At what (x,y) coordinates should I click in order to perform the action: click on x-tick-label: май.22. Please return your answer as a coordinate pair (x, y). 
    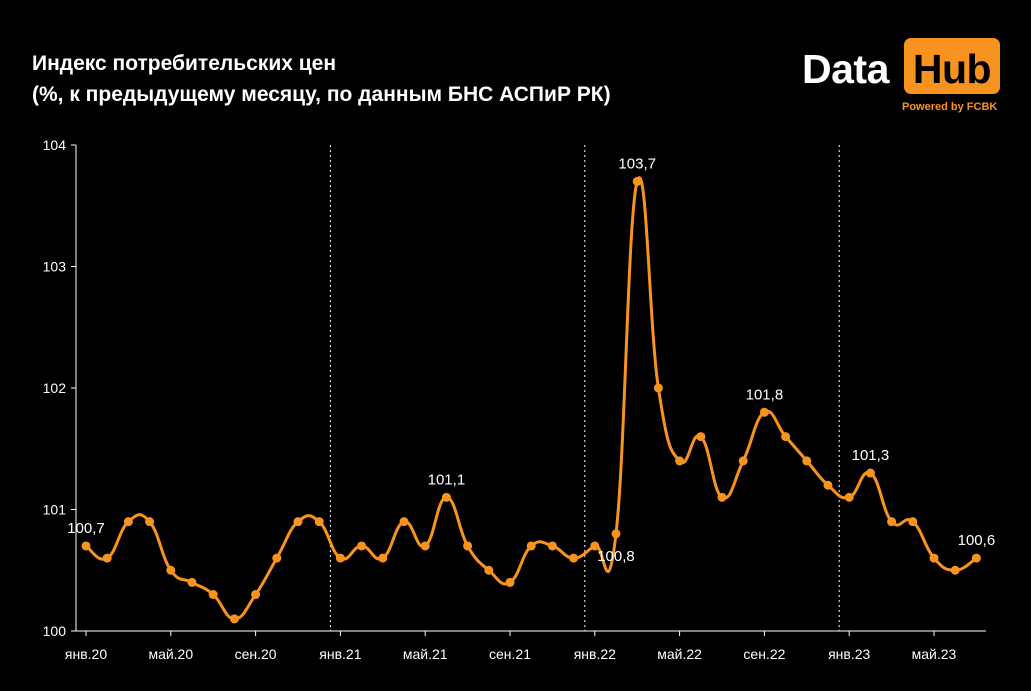
    Looking at the image, I should click on (679, 654).